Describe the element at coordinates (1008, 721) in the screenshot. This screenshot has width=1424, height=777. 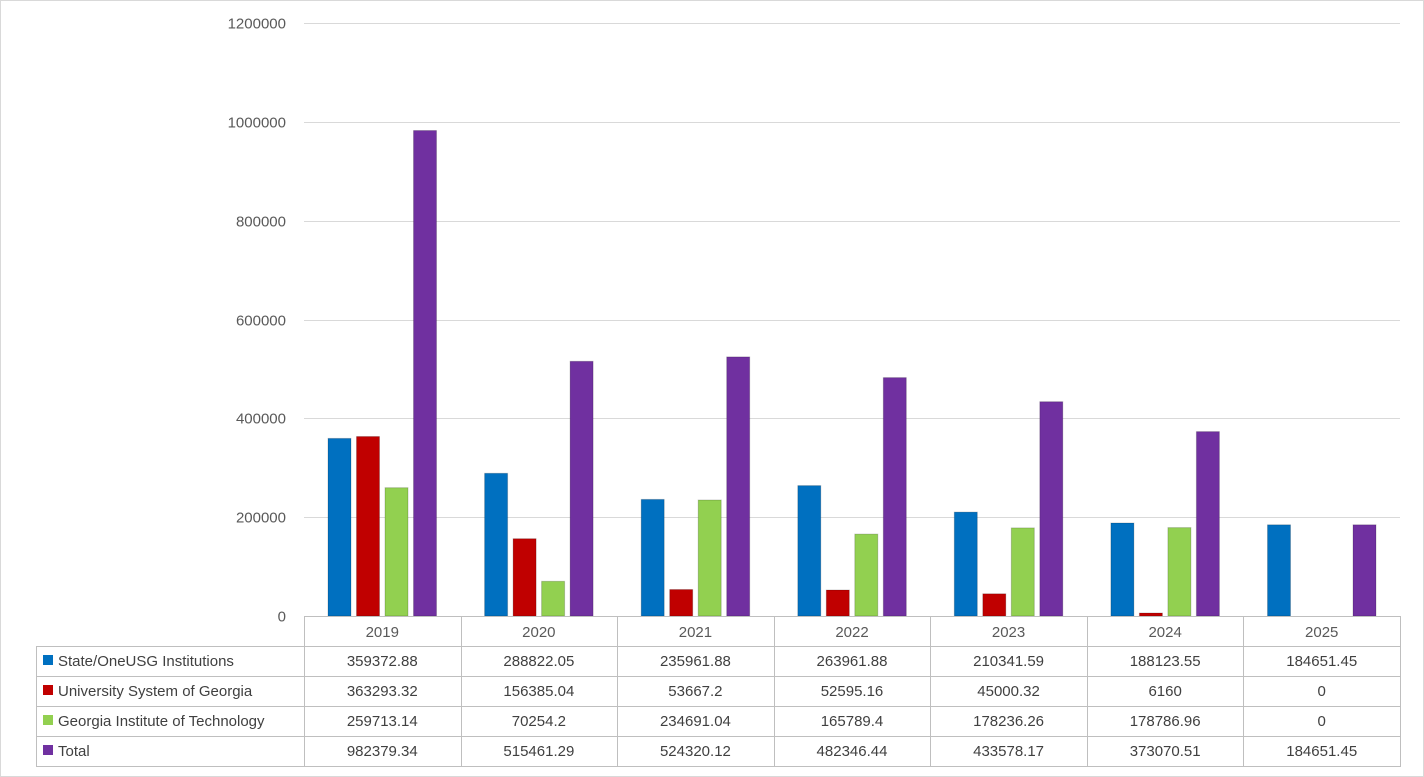
I see `table-cell-value: 178236.26` at that location.